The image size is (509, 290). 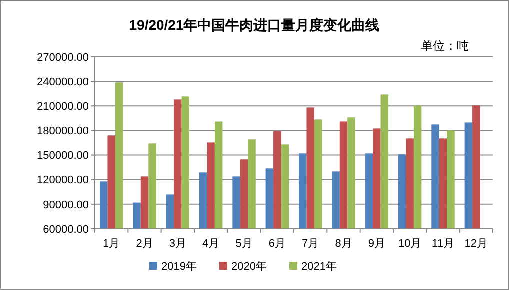 What do you see at coordinates (211, 244) in the screenshot?
I see `x-tick-label: 4月` at bounding box center [211, 244].